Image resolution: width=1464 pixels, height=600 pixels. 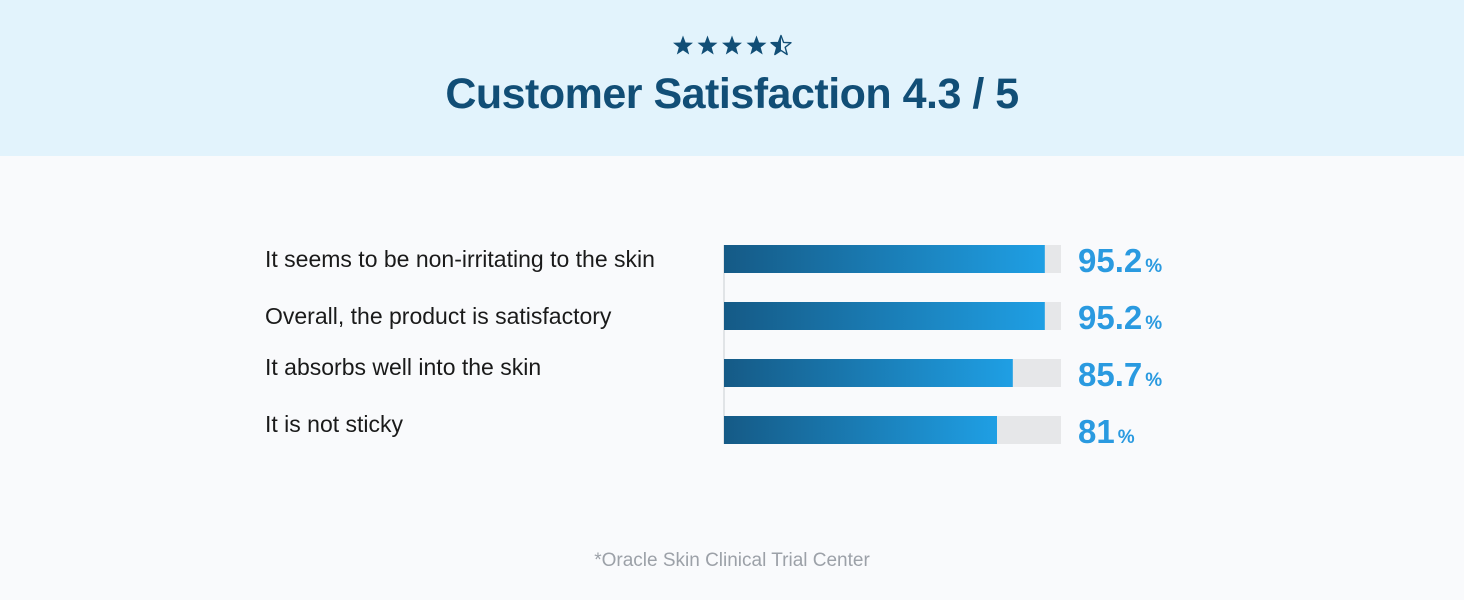 I want to click on bar-value-label: 85.7%, so click(x=1120, y=374).